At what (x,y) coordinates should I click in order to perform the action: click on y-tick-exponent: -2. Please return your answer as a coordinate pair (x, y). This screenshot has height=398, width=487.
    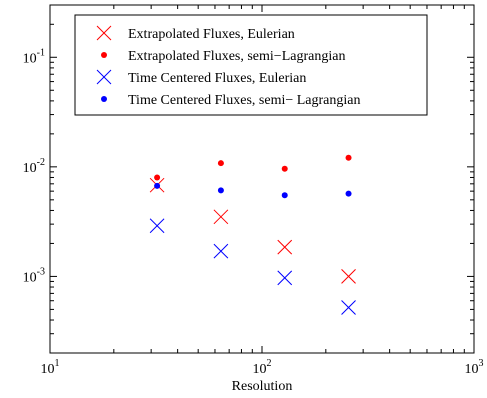
    Looking at the image, I should click on (41, 162).